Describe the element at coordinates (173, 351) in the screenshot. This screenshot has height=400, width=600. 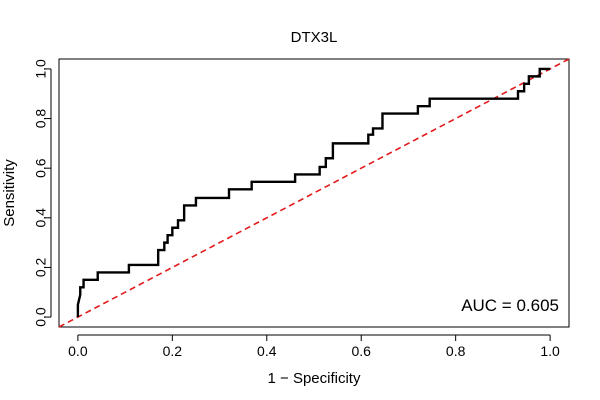
I see `x-tick-label: 0.2` at that location.